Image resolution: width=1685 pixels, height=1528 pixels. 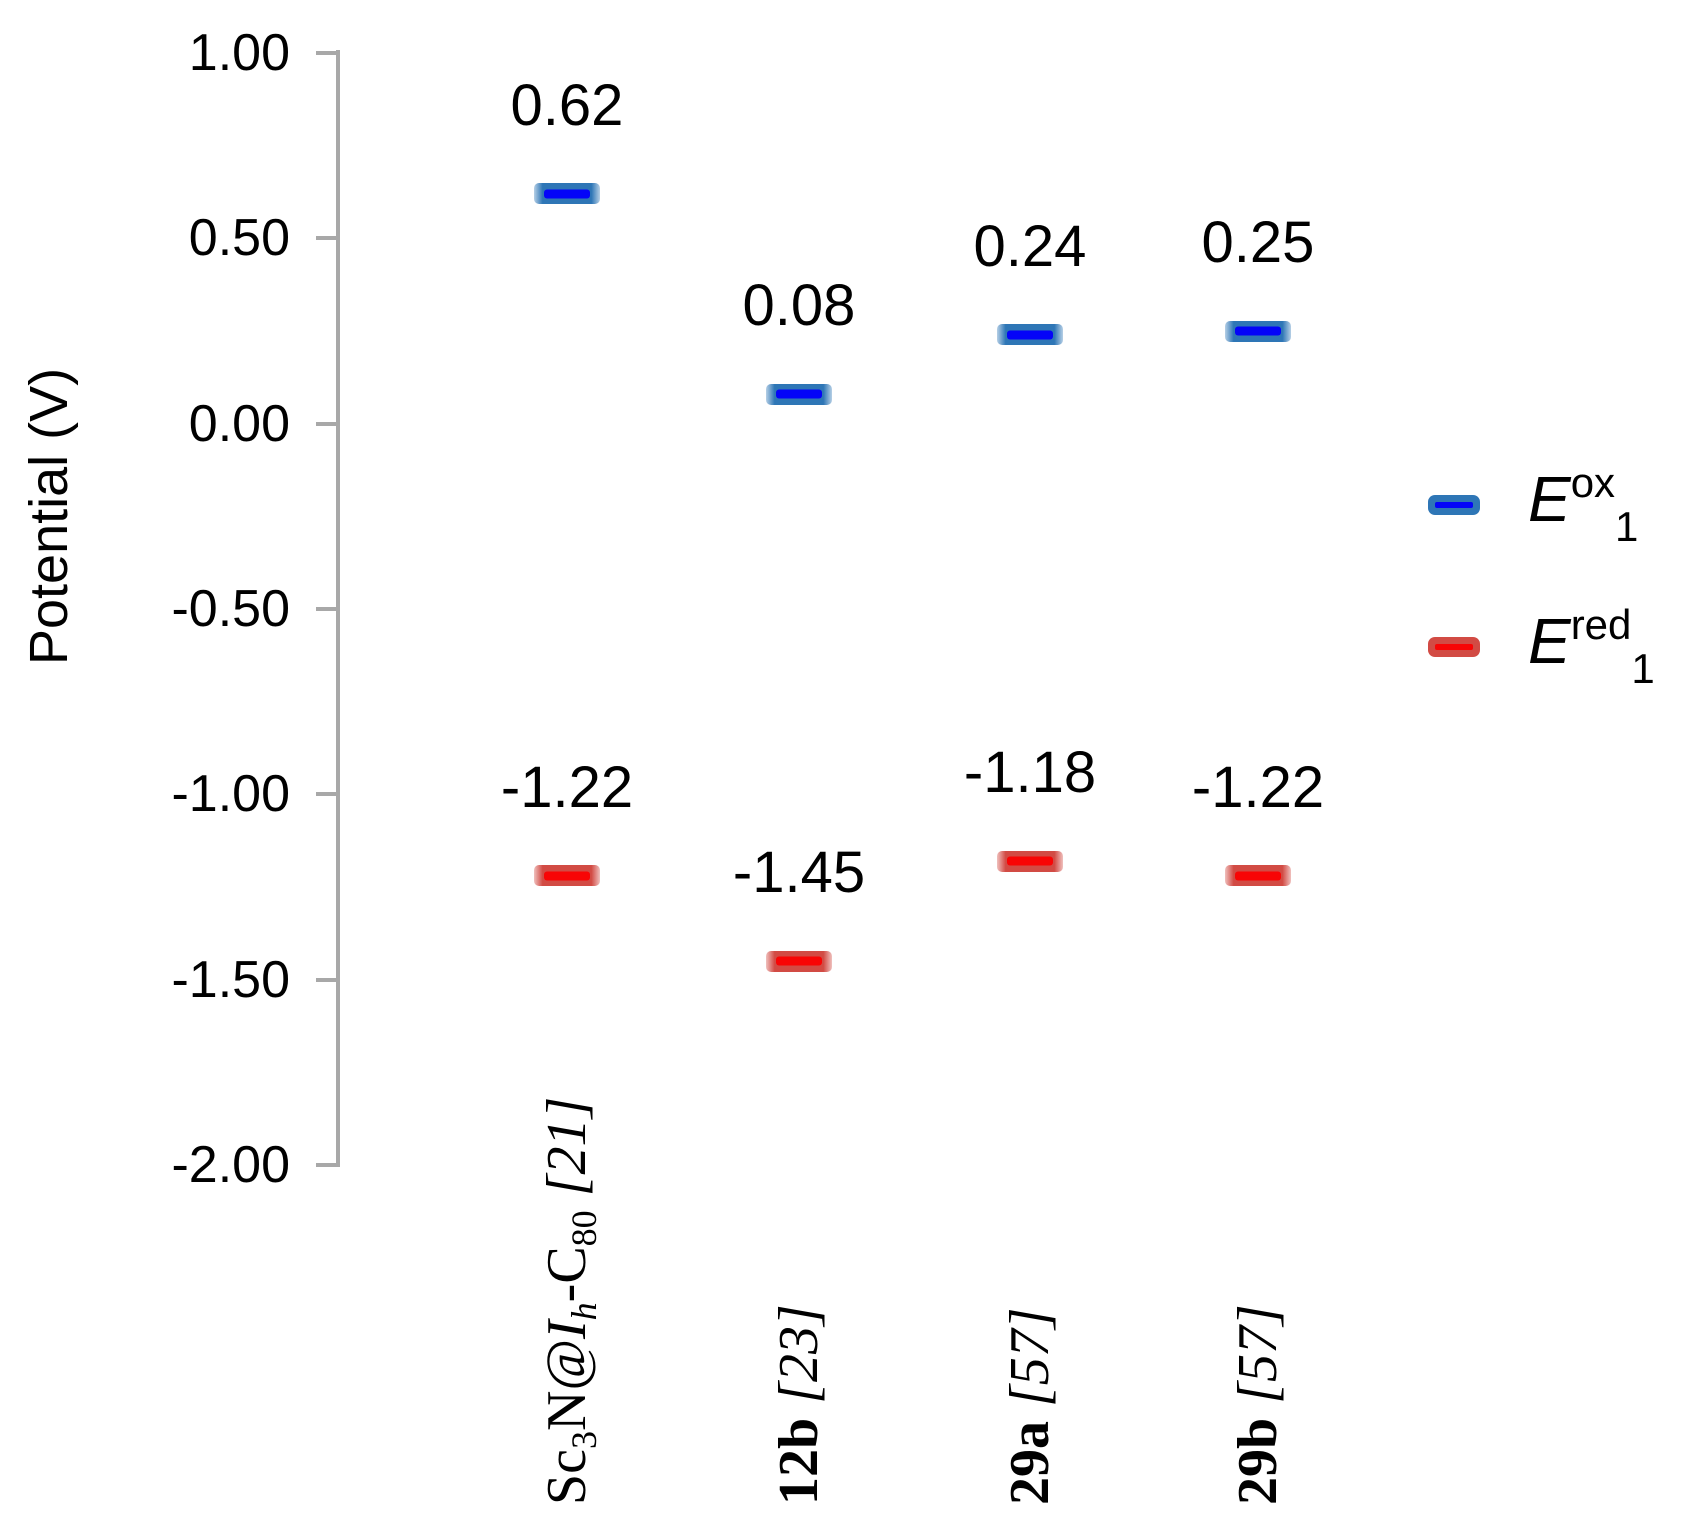 What do you see at coordinates (239, 53) in the screenshot?
I see `y-axis-tick-label: 1.00` at bounding box center [239, 53].